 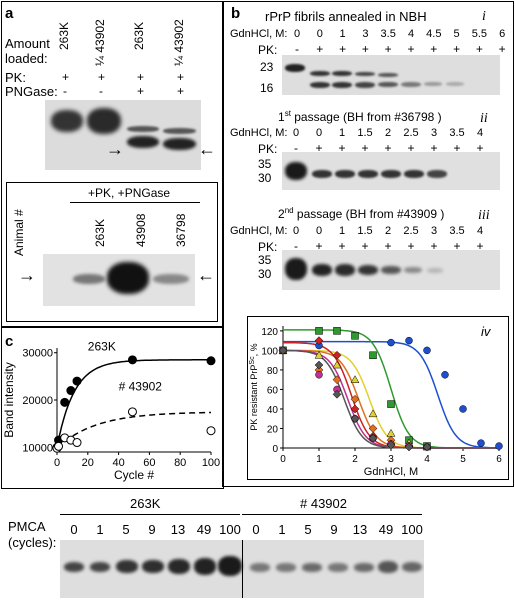 I want to click on b-iii-pk-value-7: +, so click(x=457, y=246).